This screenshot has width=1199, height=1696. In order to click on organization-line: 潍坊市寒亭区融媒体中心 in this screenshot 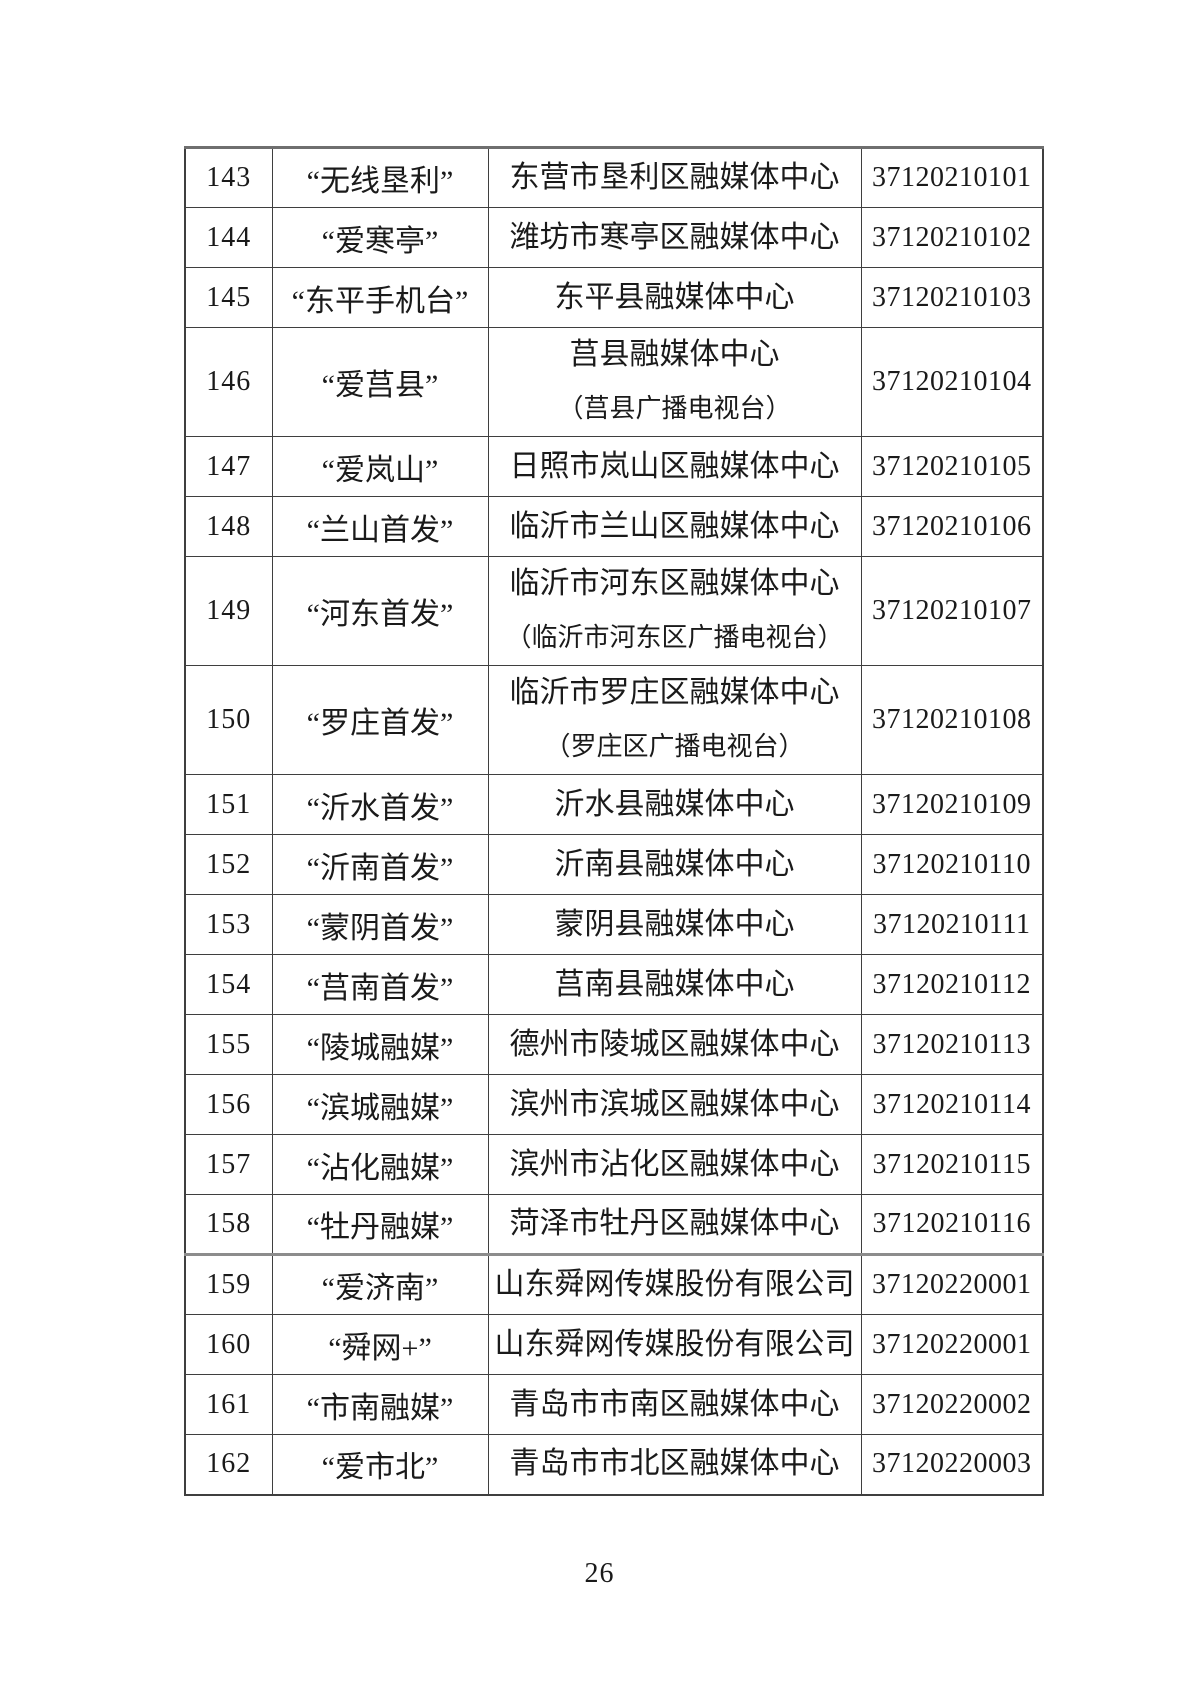, I will do `click(674, 237)`.